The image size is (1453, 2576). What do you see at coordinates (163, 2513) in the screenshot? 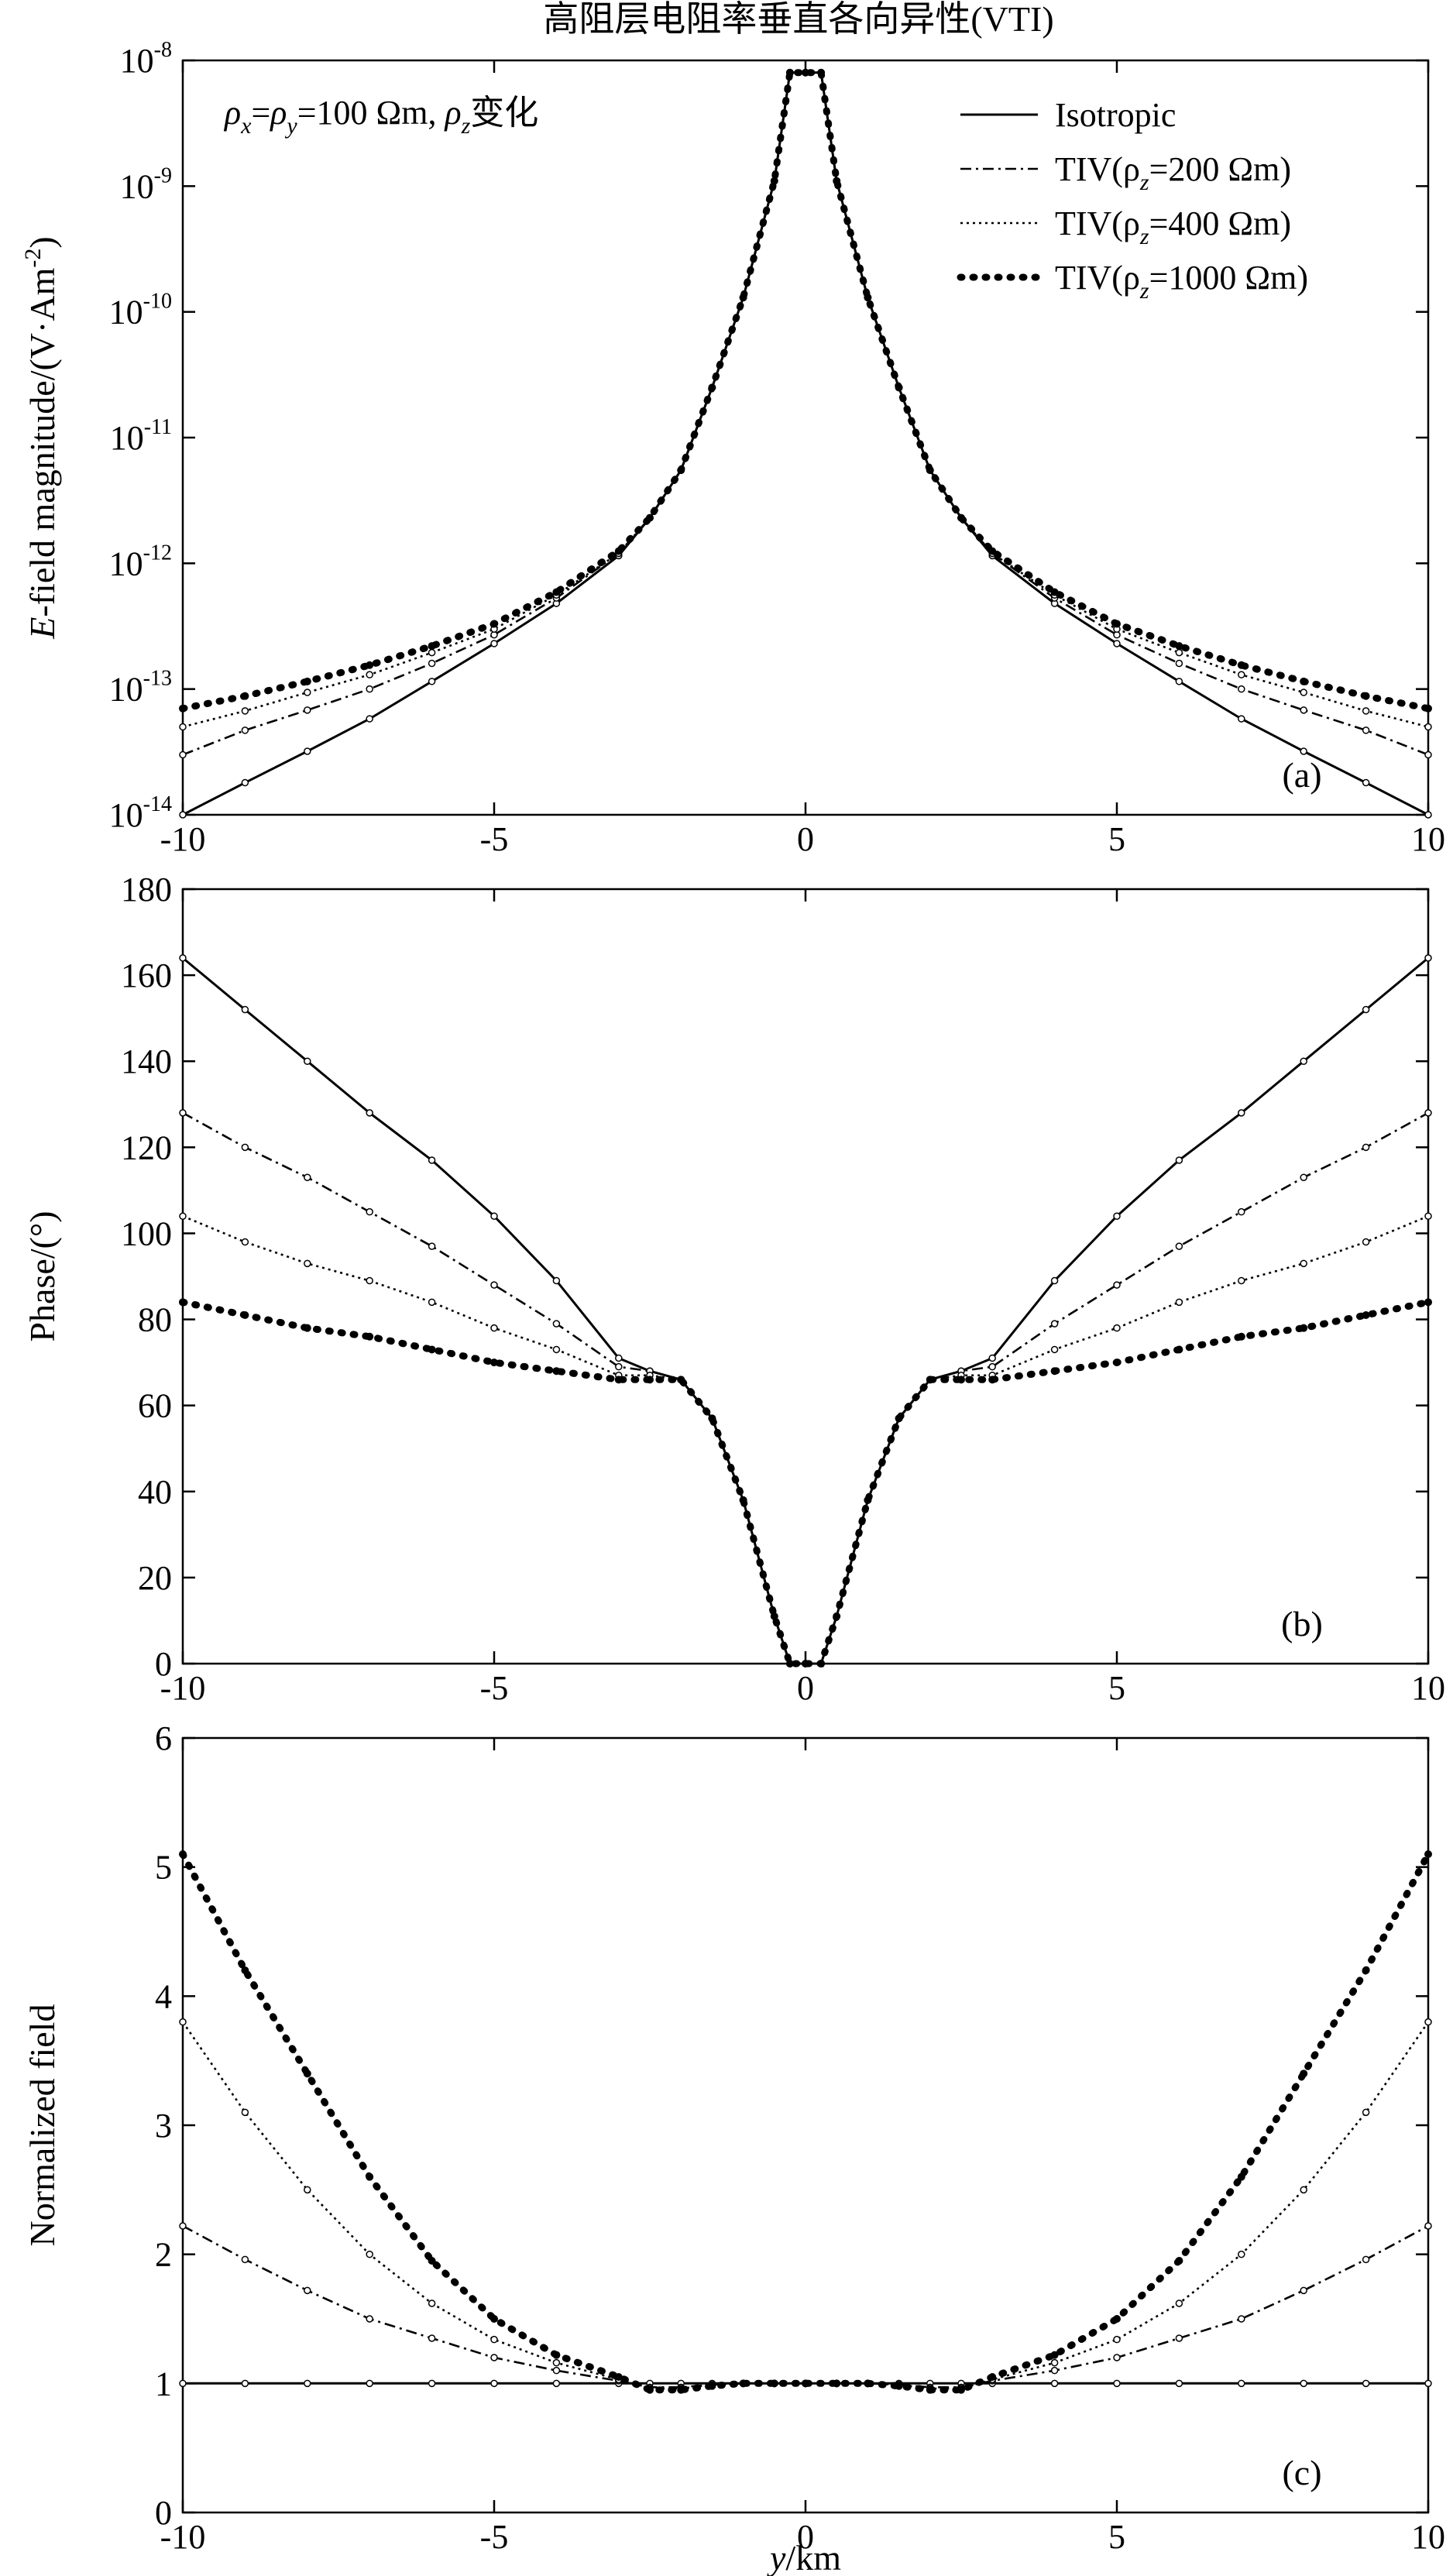
I see `y-tick-label: 0` at bounding box center [163, 2513].